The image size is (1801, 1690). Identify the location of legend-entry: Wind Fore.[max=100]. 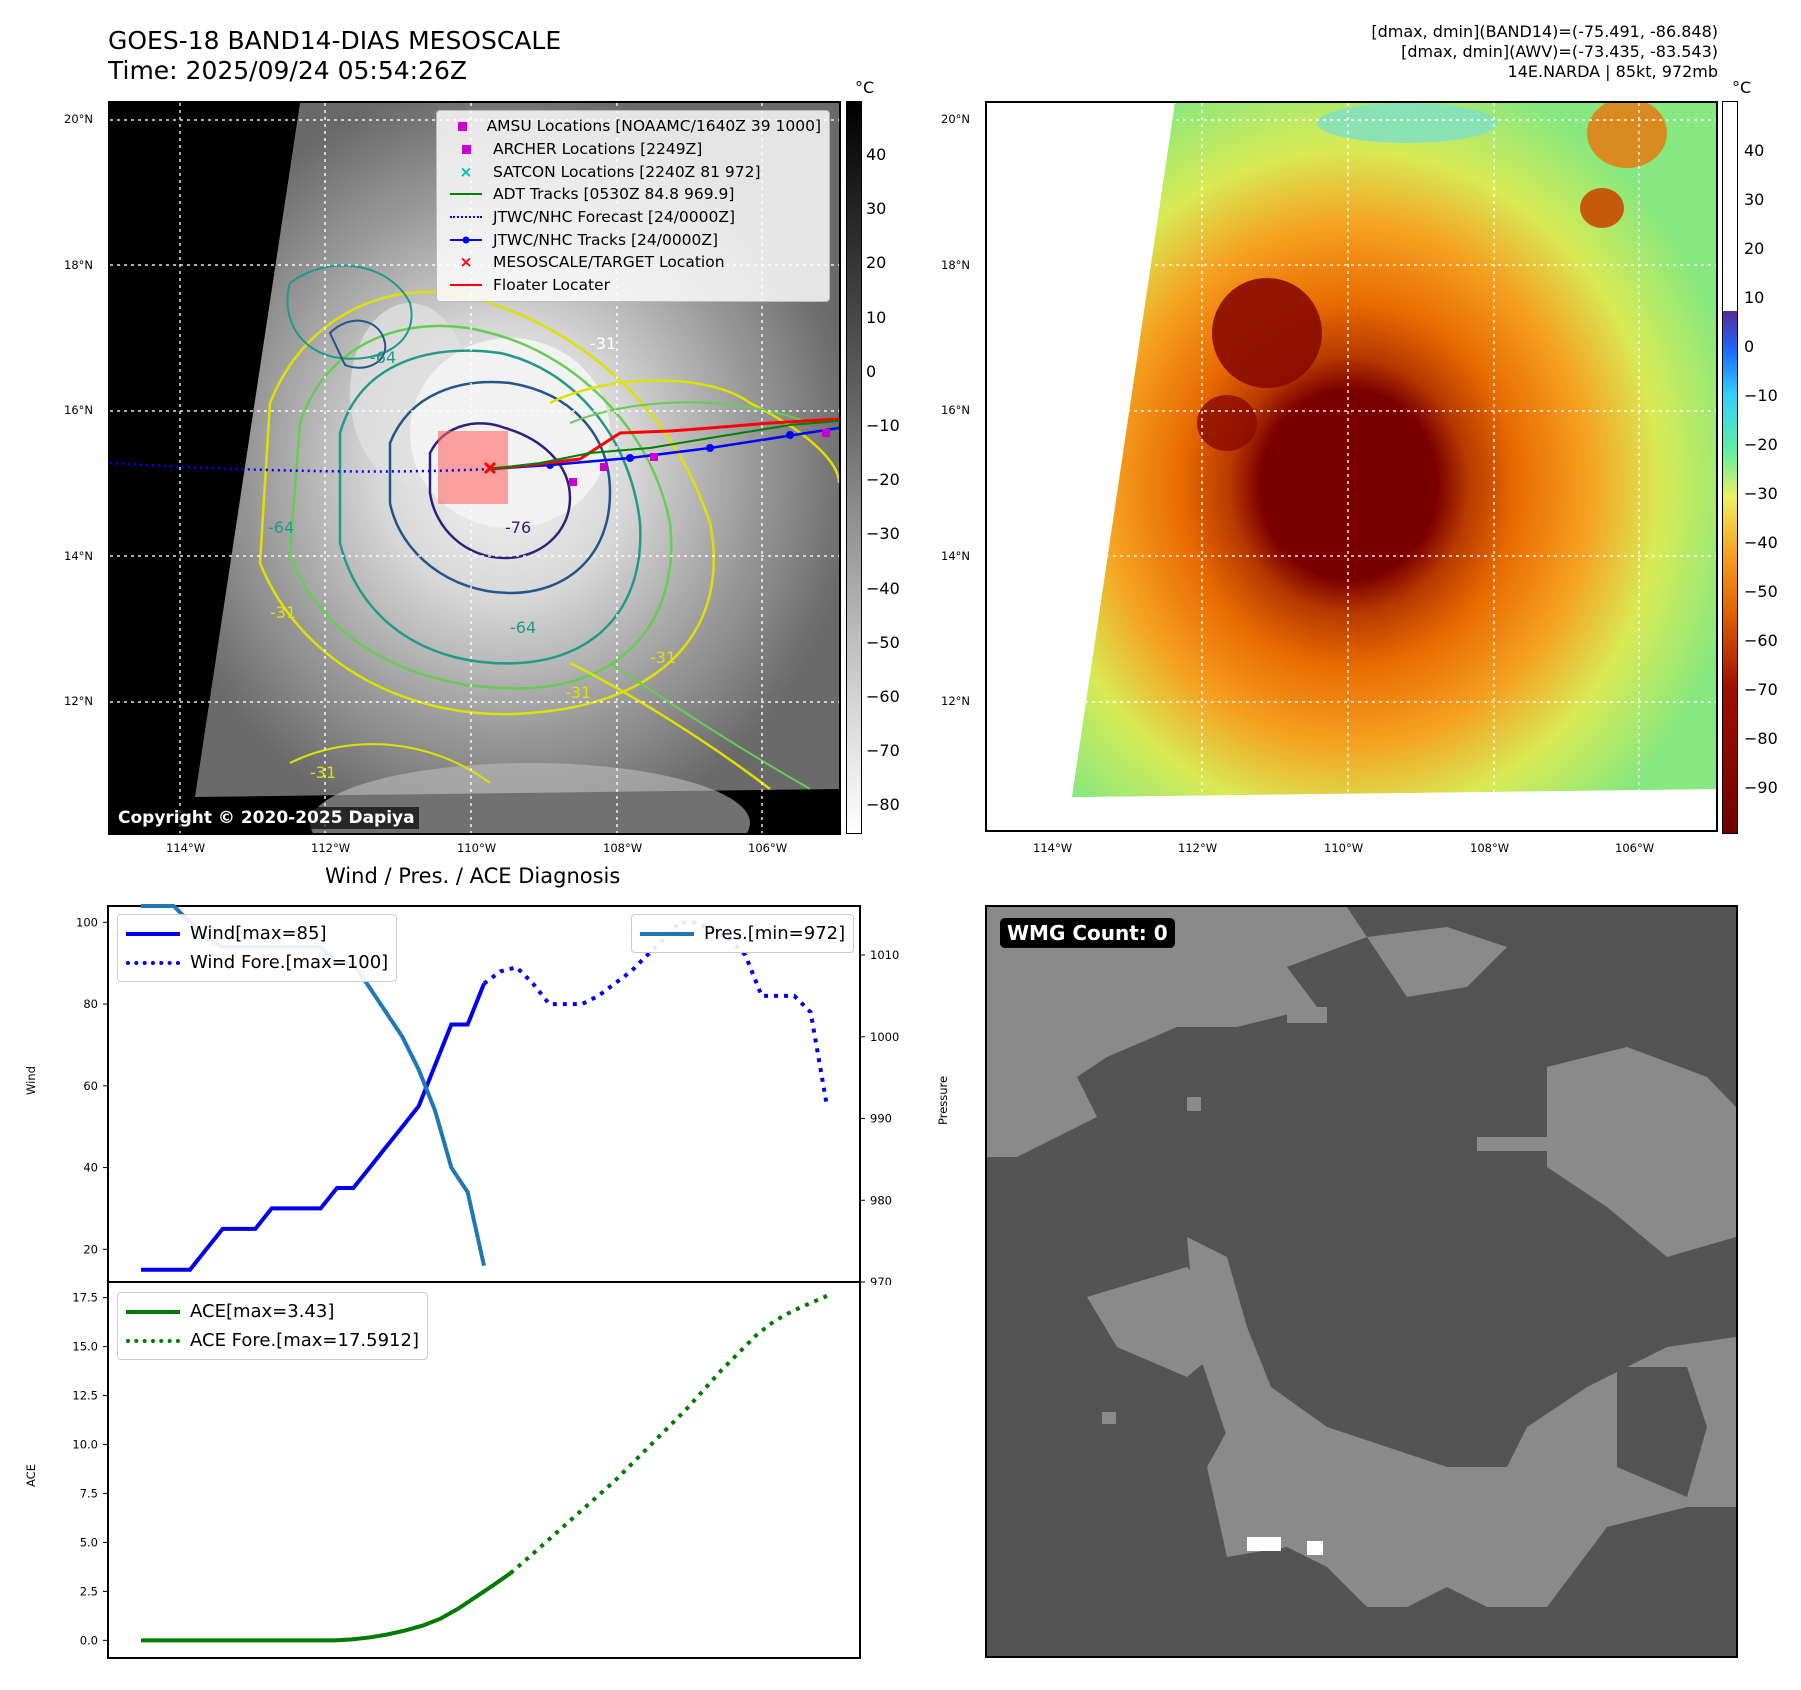
(257, 962).